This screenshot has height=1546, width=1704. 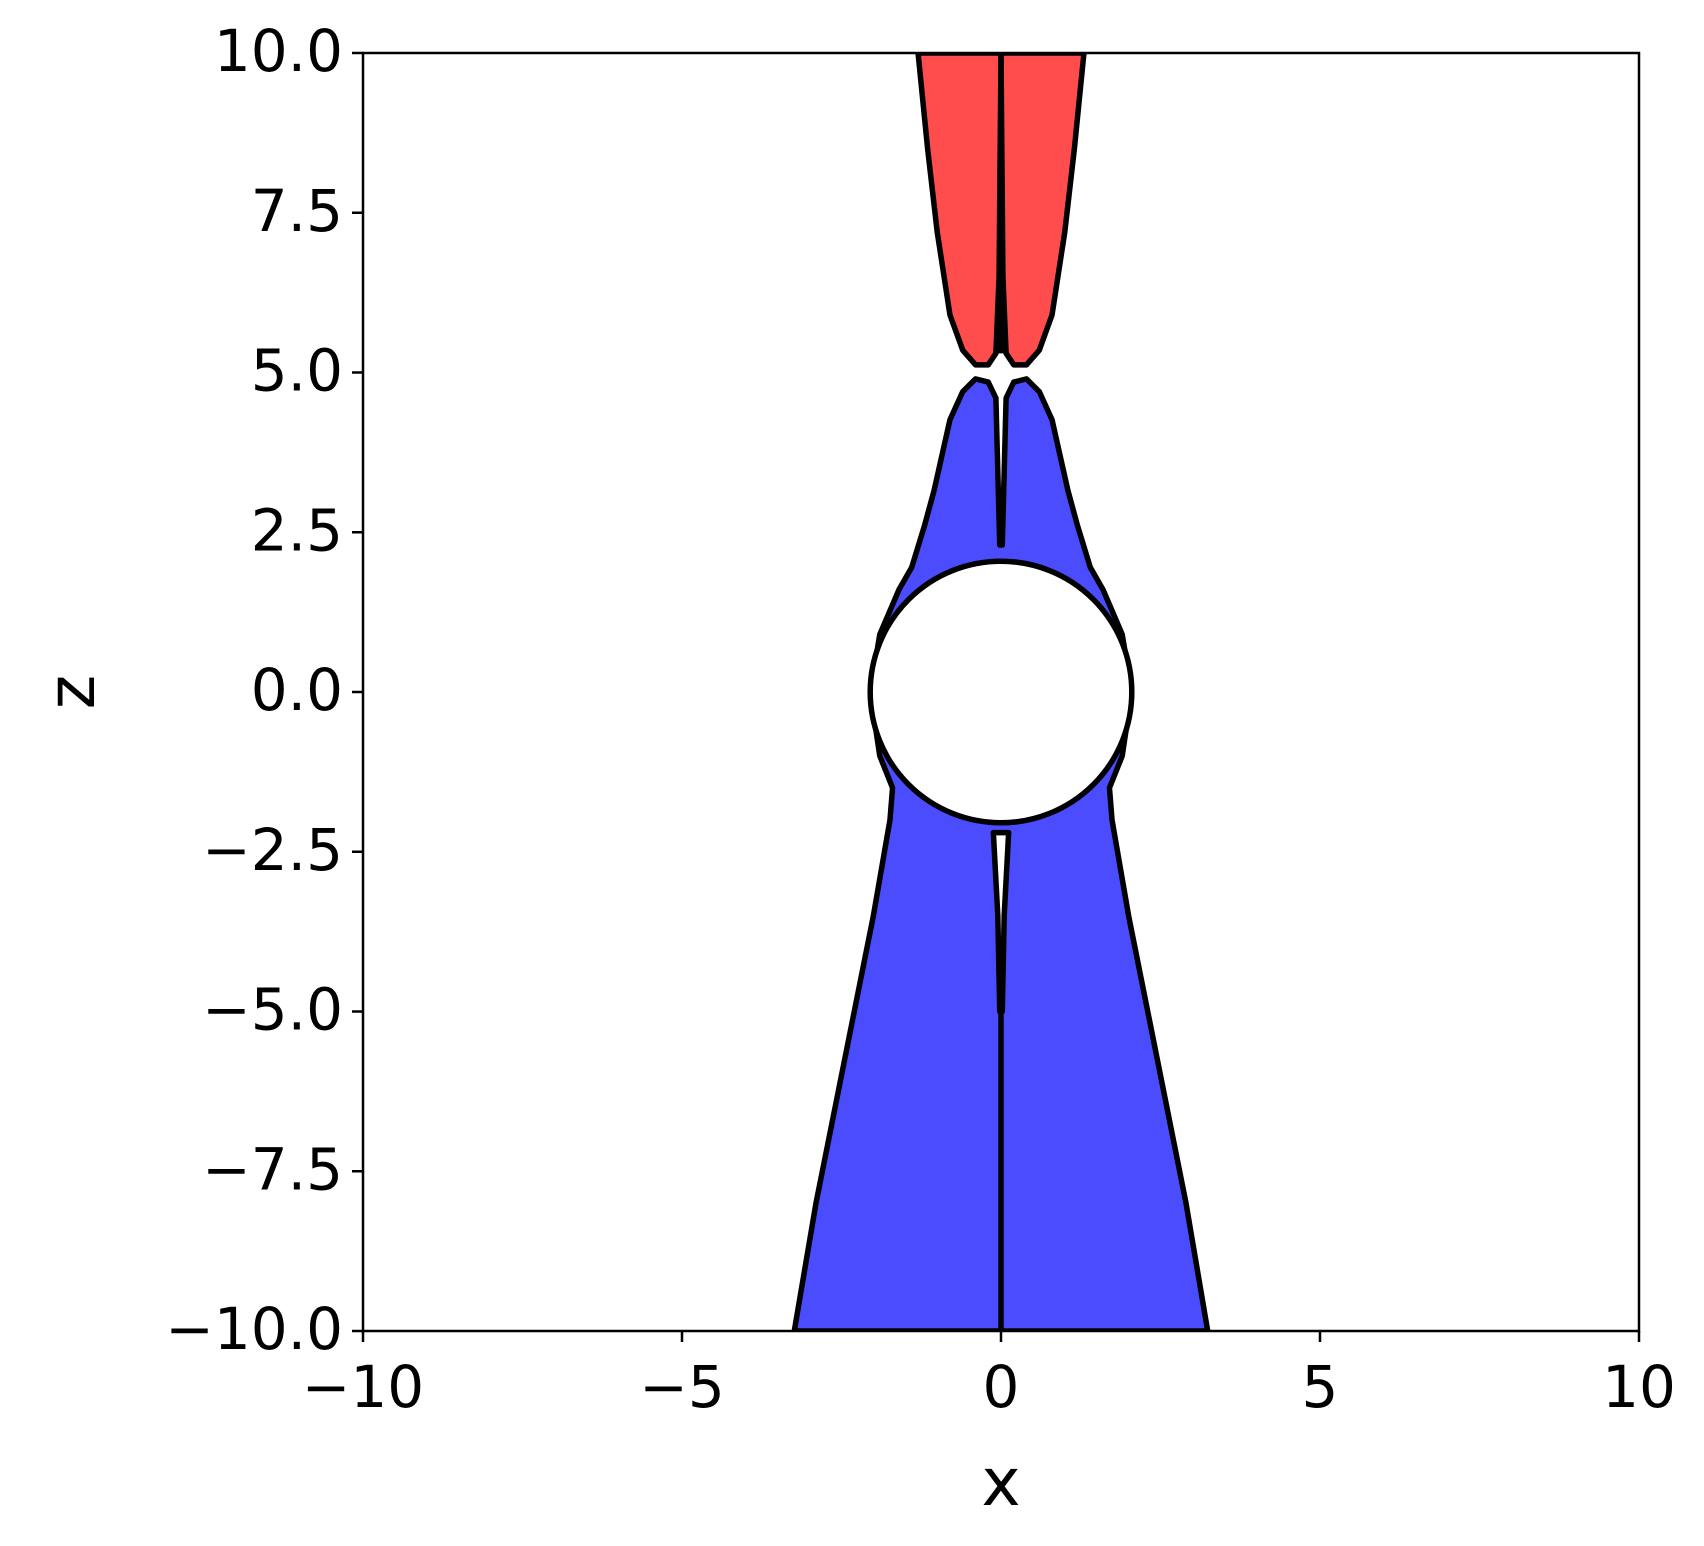 I want to click on y-tick-label: −10.0, so click(x=254, y=1329).